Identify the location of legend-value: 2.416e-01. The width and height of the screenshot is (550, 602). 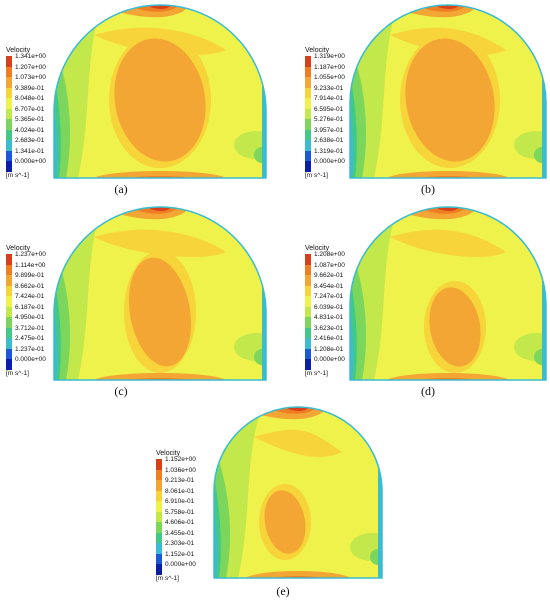
(329, 338).